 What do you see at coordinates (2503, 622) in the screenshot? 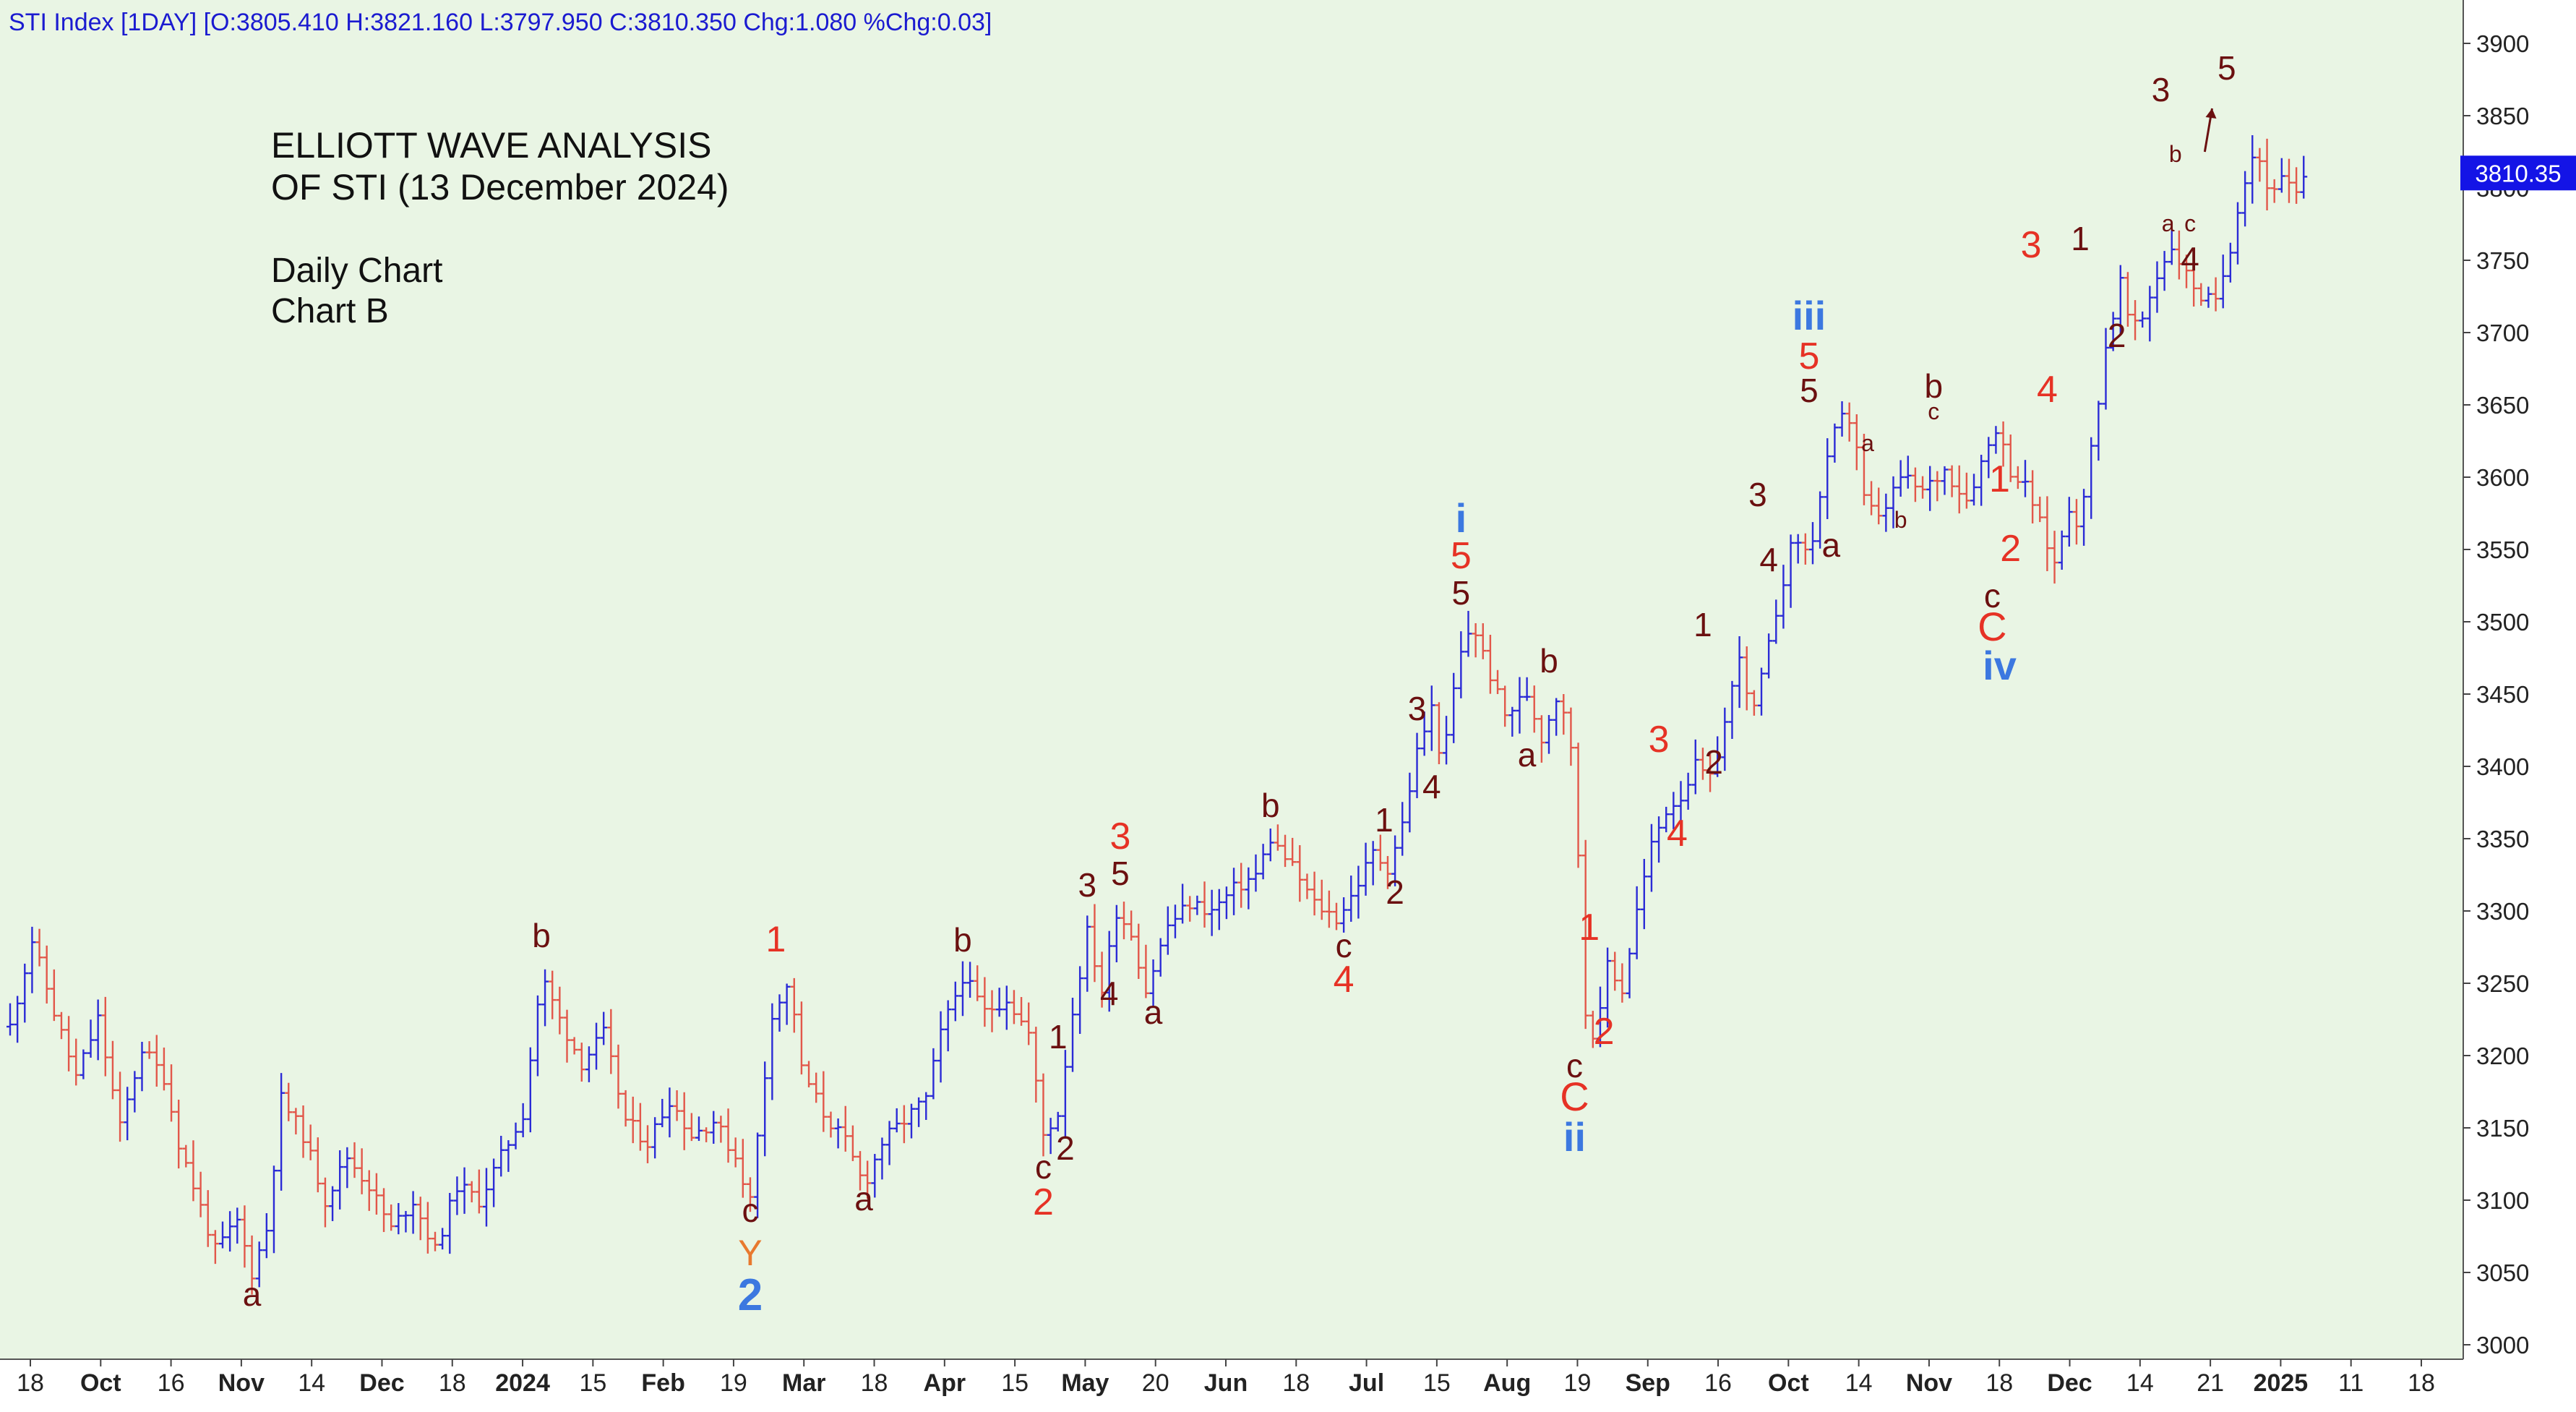
I see `y-tick-label: 3500` at bounding box center [2503, 622].